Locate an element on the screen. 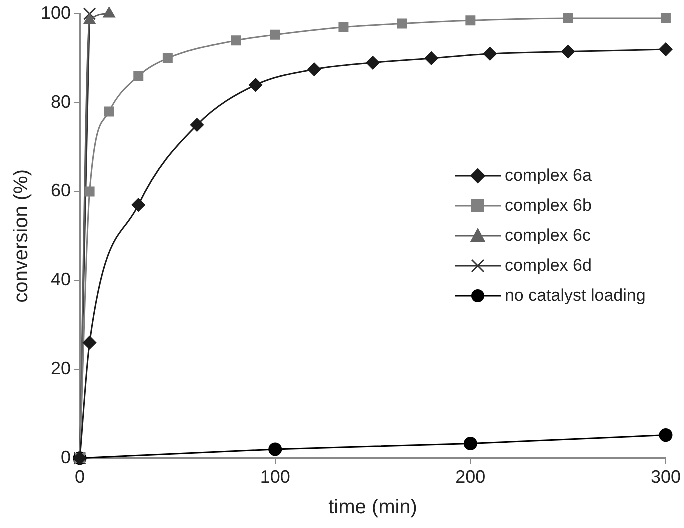 The width and height of the screenshot is (684, 528). y-tick-label: 80 is located at coordinates (61, 102).